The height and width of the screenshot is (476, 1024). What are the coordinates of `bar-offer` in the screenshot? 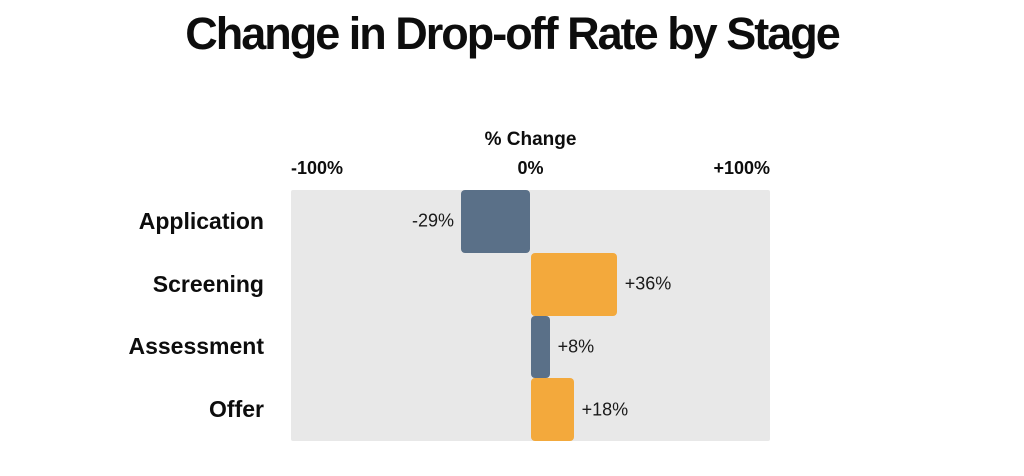 It's located at (552, 409).